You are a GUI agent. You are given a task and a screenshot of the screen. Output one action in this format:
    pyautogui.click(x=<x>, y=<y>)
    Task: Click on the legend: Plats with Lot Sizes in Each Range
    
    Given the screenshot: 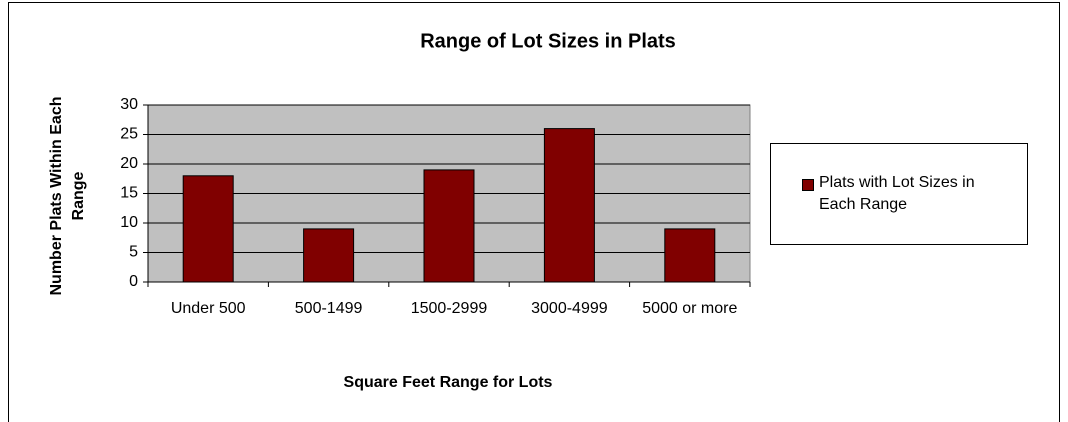 What is the action you would take?
    pyautogui.click(x=899, y=194)
    